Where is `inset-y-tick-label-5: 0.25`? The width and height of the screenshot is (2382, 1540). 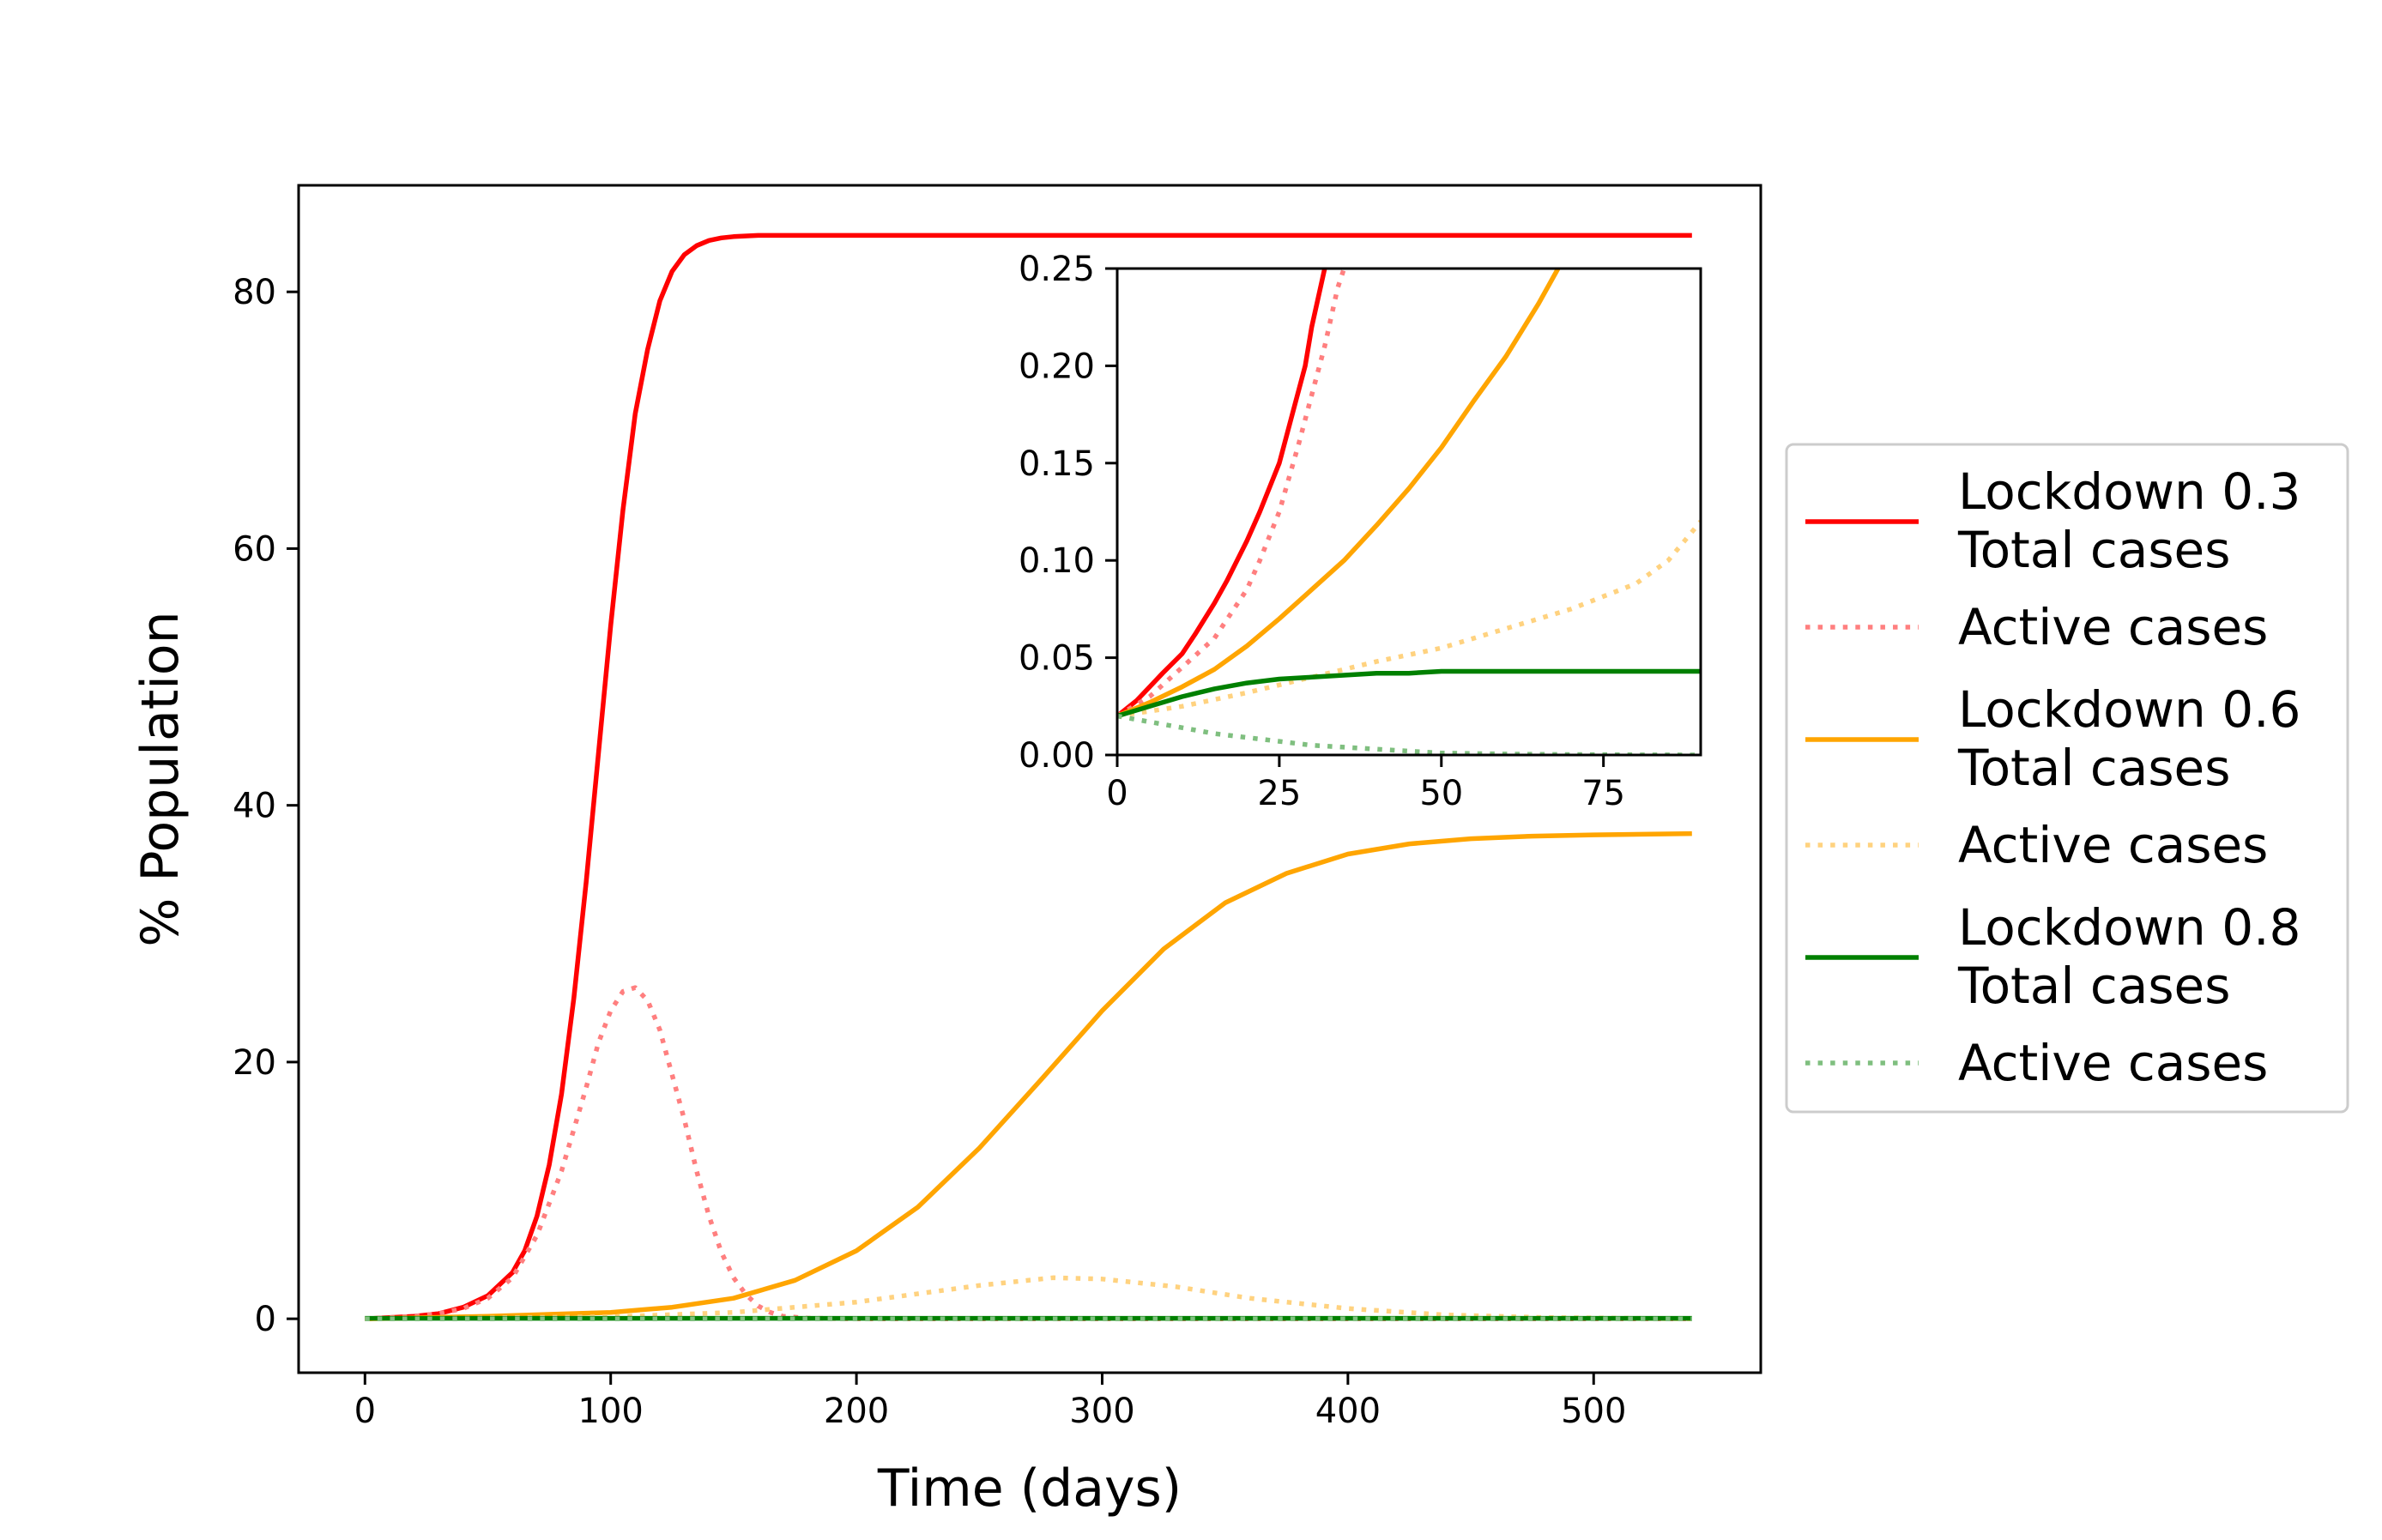 inset-y-tick-label-5: 0.25 is located at coordinates (1057, 269).